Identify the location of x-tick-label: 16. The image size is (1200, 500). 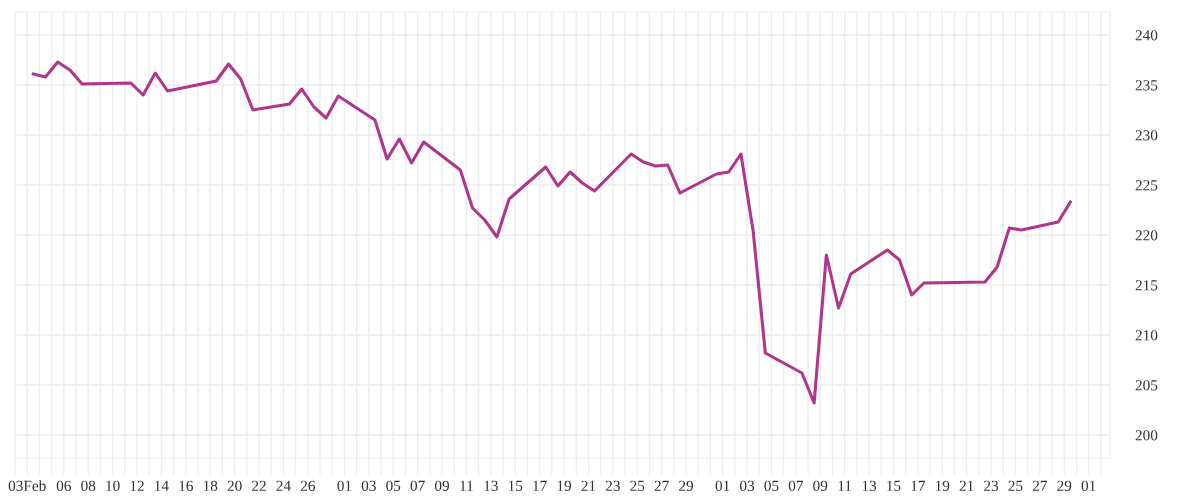
(186, 485).